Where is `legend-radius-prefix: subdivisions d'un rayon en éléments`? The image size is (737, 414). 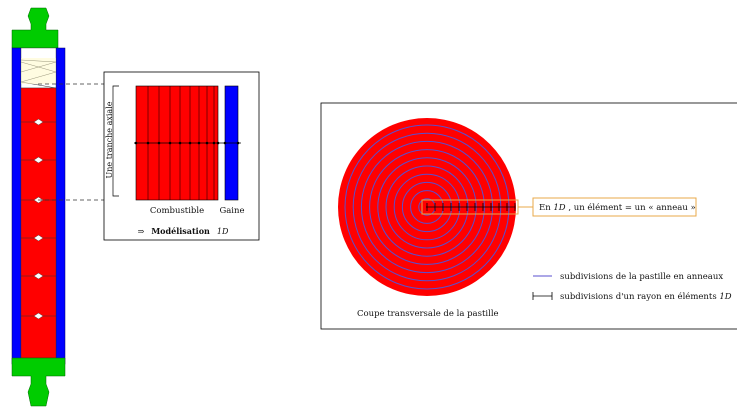 legend-radius-prefix: subdivisions d'un rayon en éléments is located at coordinates (639, 296).